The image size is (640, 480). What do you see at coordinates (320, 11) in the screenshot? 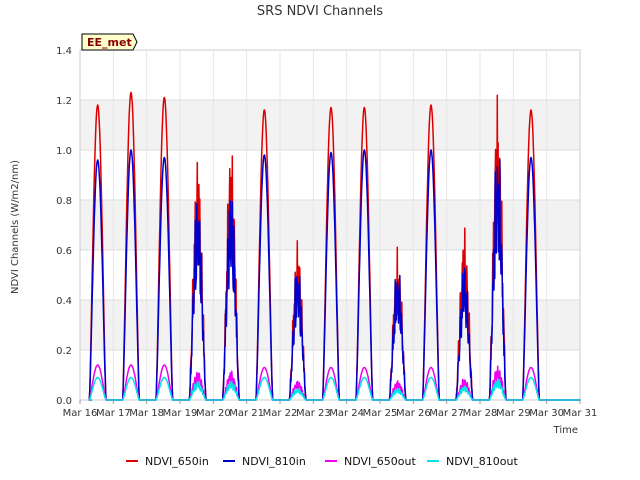
I see `chart-title: SRS NDVI Channels` at bounding box center [320, 11].